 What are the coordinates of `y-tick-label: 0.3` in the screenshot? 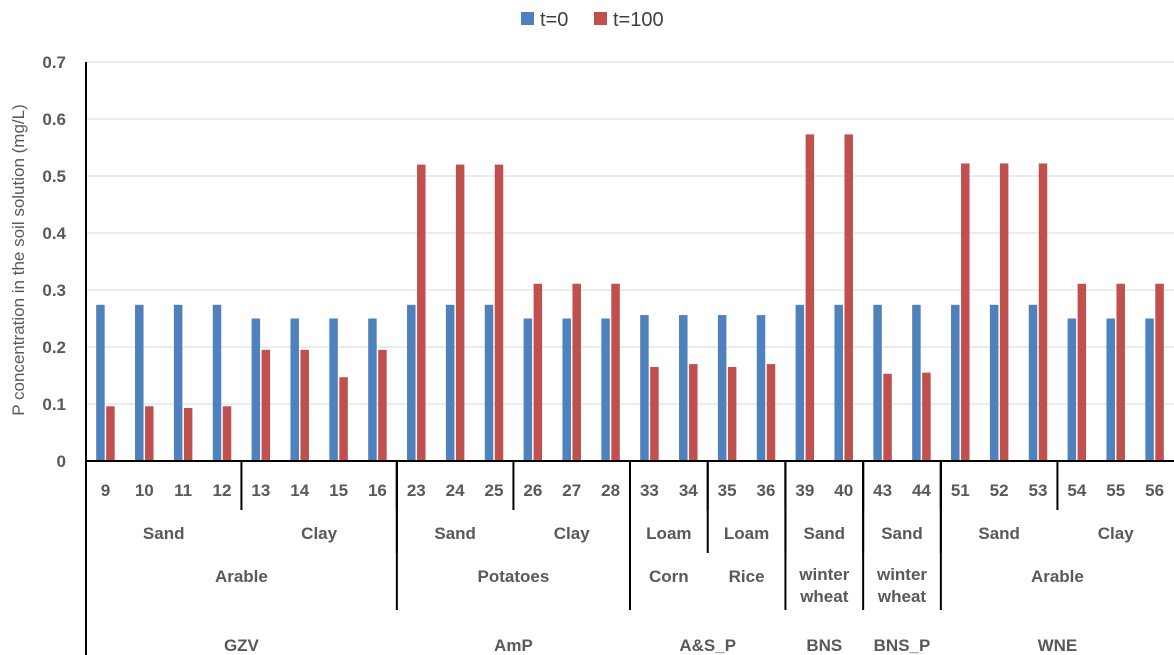 It's located at (54, 290).